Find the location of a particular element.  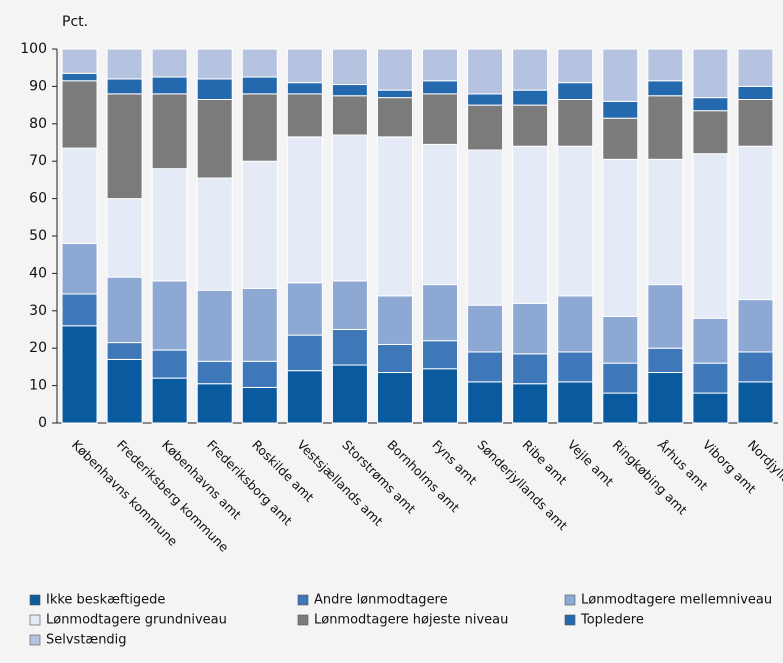

legend-label: Lønmodtagere grundniveau is located at coordinates (136, 620).